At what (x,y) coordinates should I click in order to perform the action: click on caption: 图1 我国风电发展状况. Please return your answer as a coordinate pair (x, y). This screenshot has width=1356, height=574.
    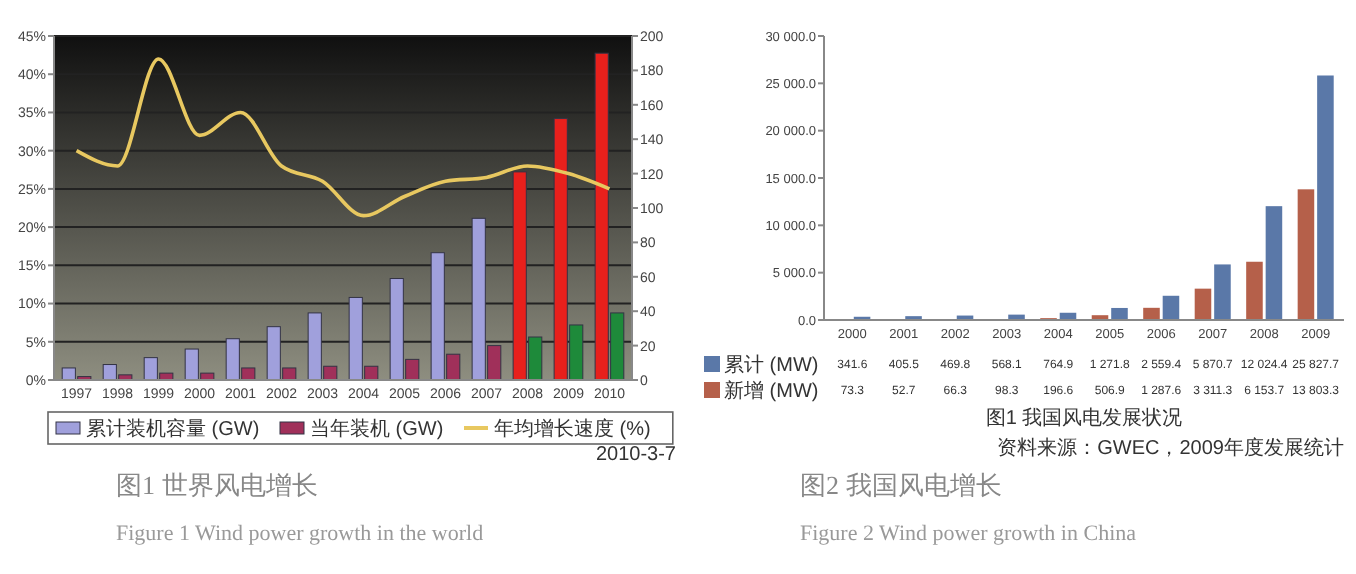
    Looking at the image, I should click on (1084, 418).